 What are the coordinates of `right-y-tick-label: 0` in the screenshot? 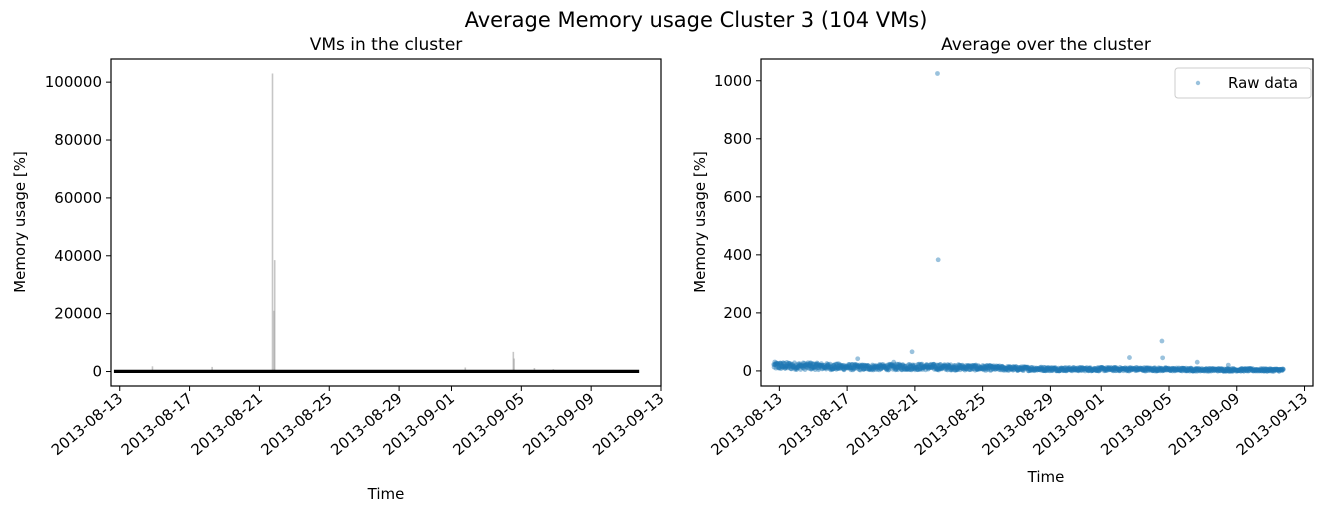 It's located at (747, 371).